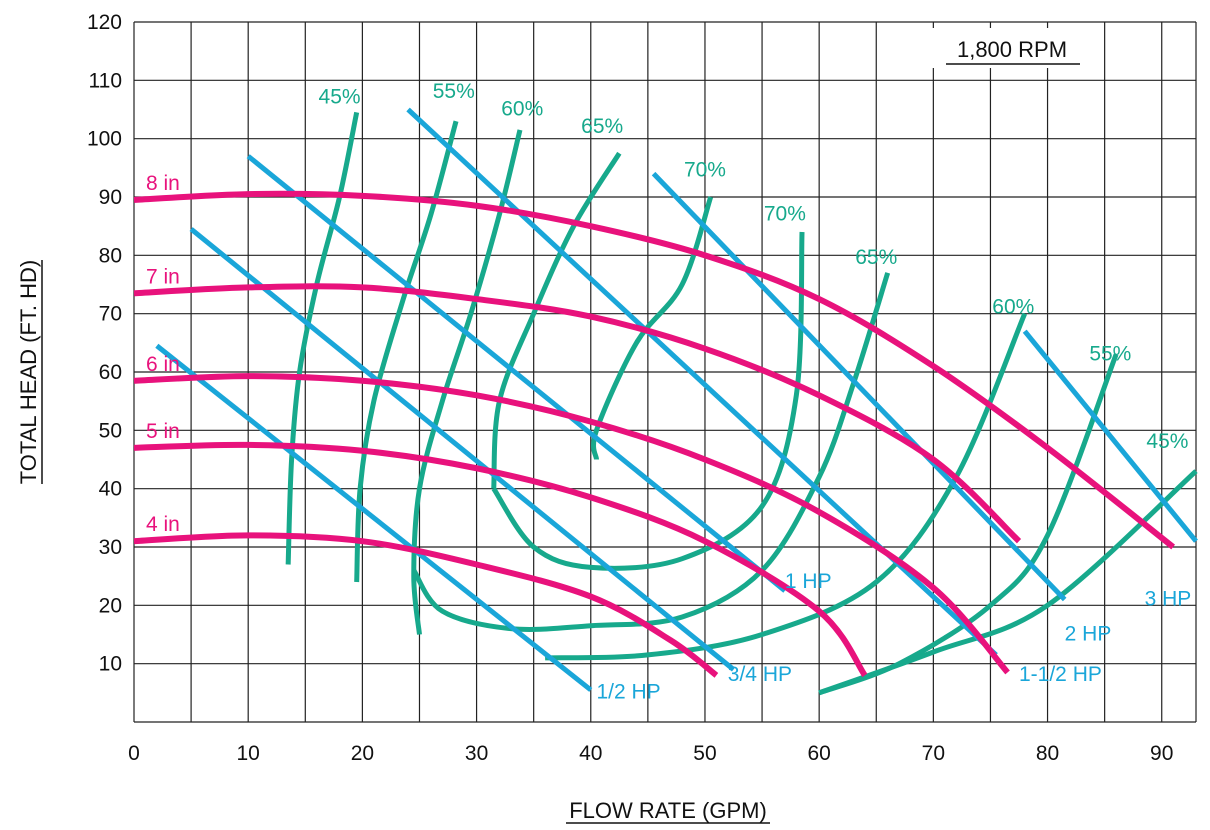 The width and height of the screenshot is (1210, 830). I want to click on hp-label-3-hp: 3 HP, so click(1168, 598).